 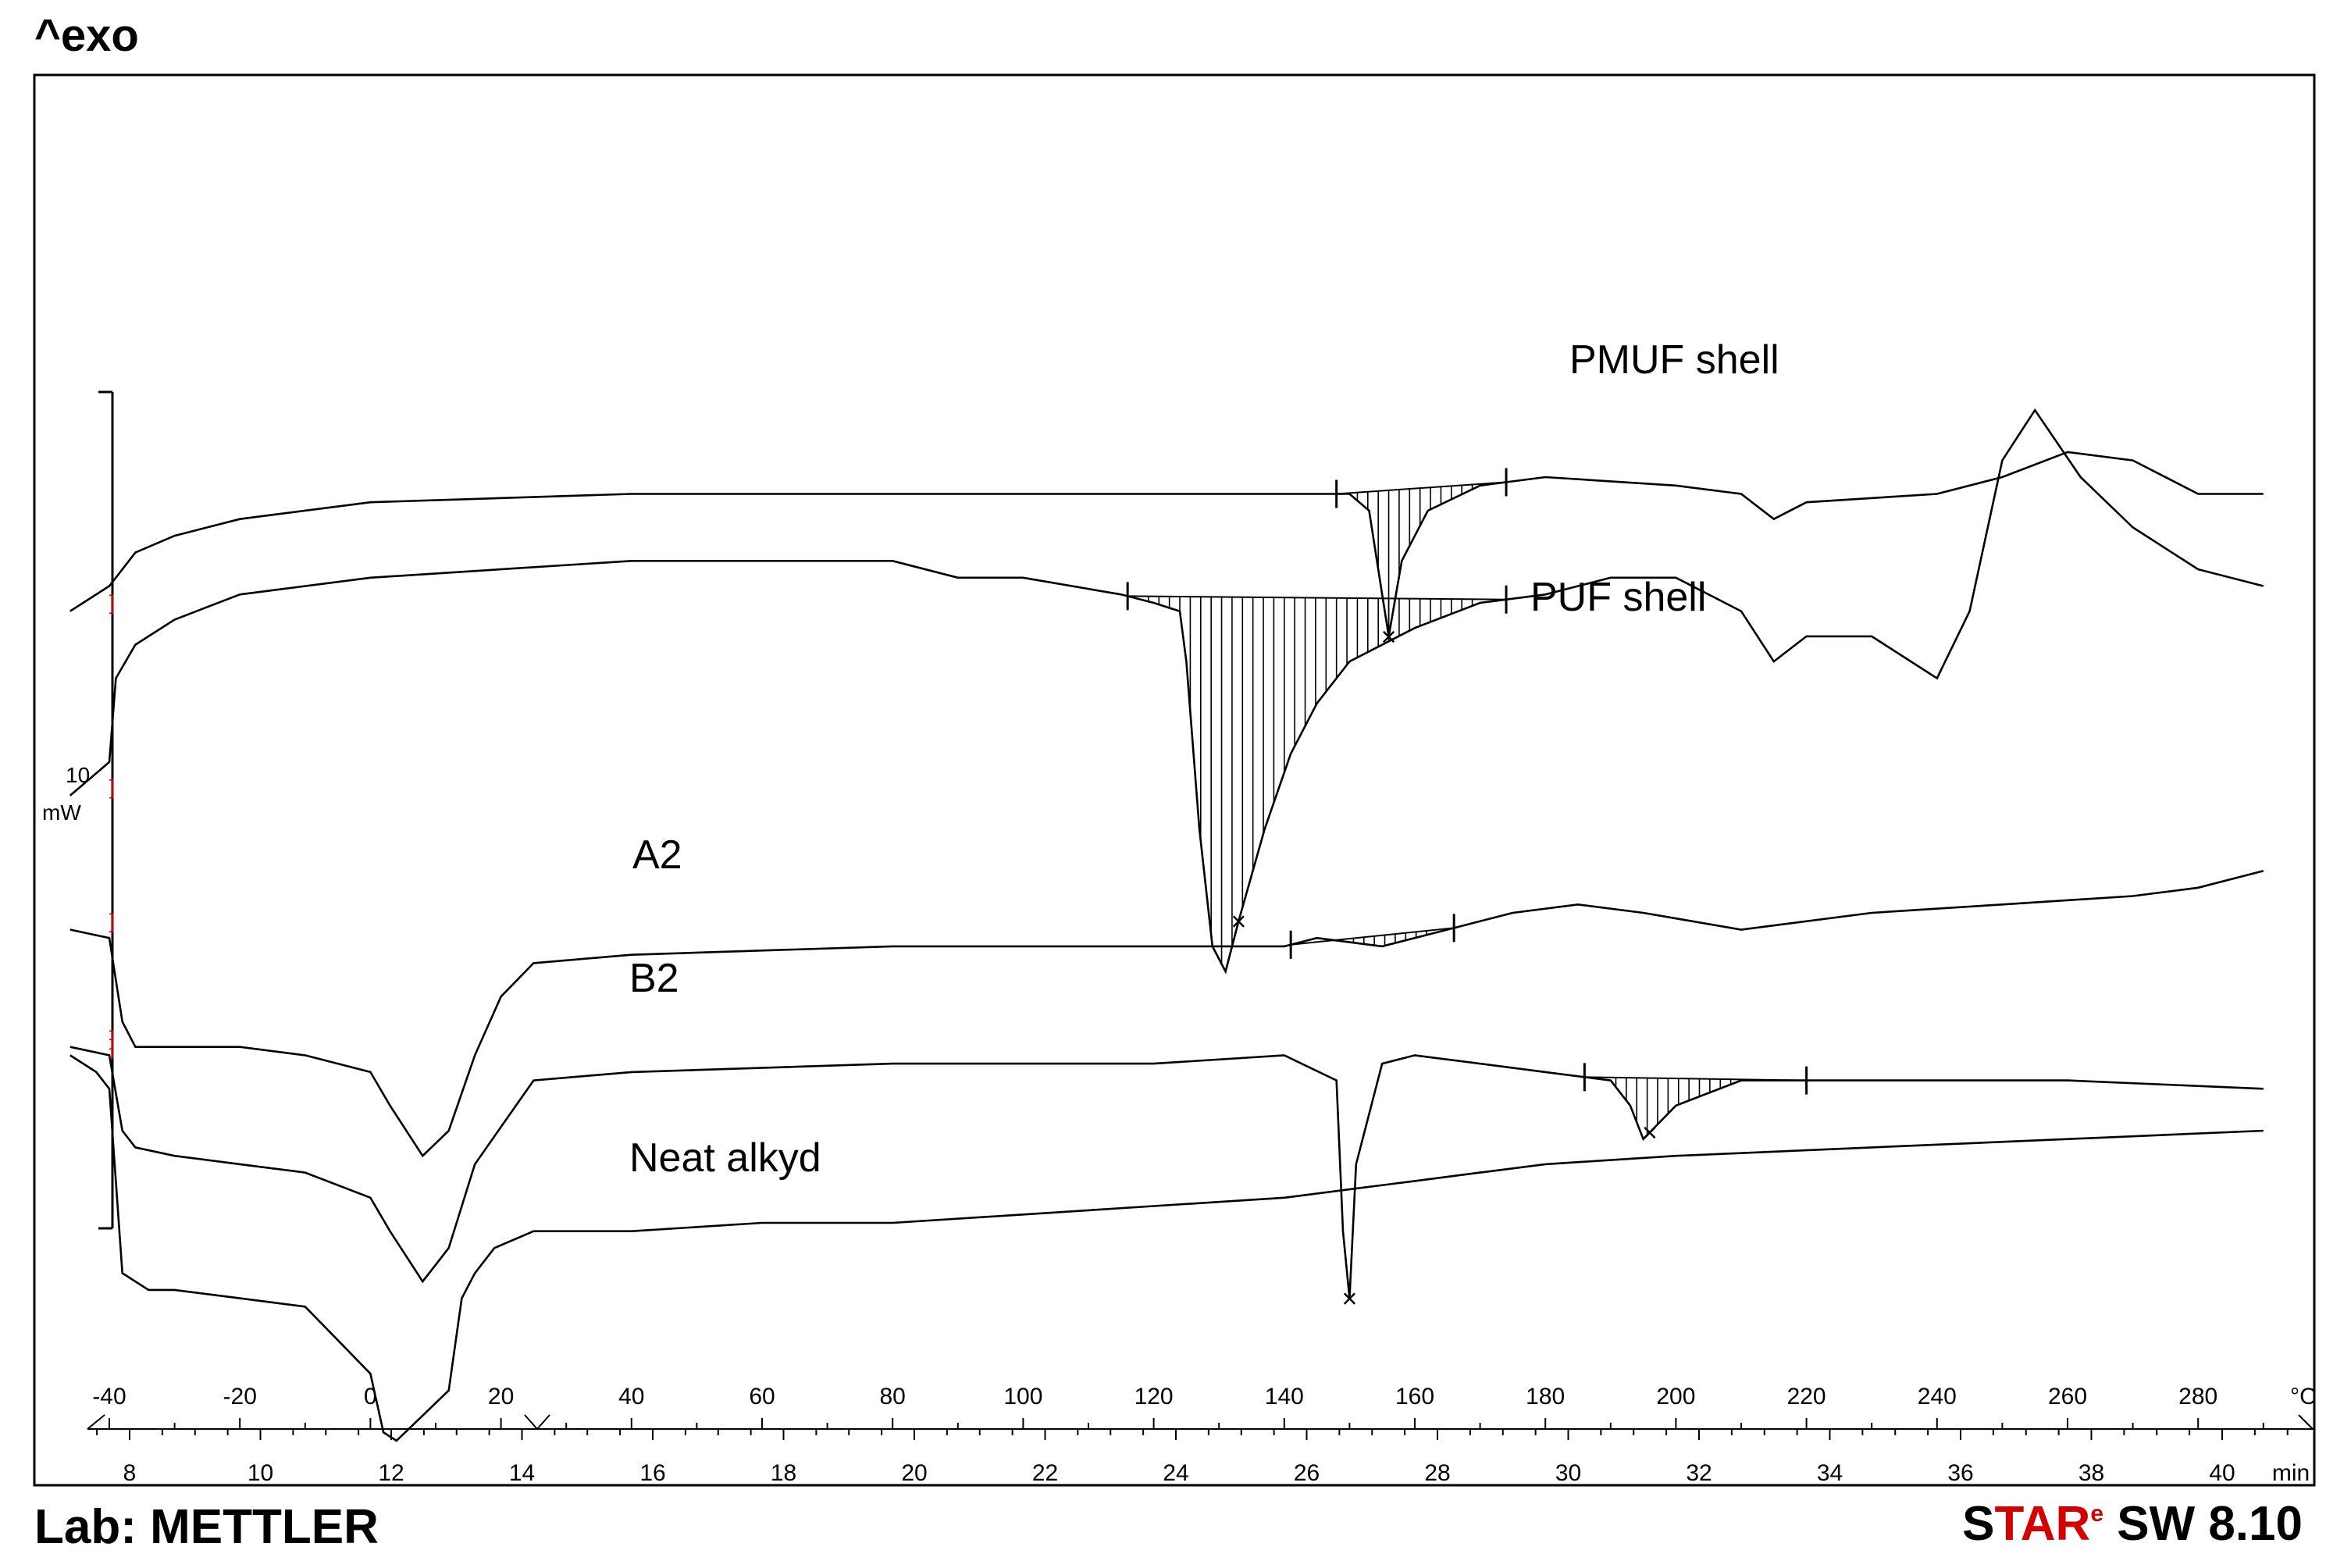 I want to click on x-tick-label: 160, so click(x=1414, y=1396).